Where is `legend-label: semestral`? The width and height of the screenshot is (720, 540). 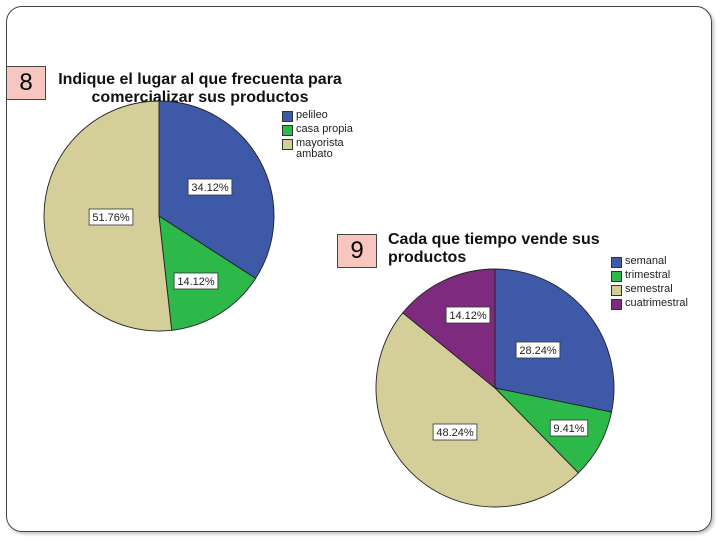 legend-label: semestral is located at coordinates (649, 289).